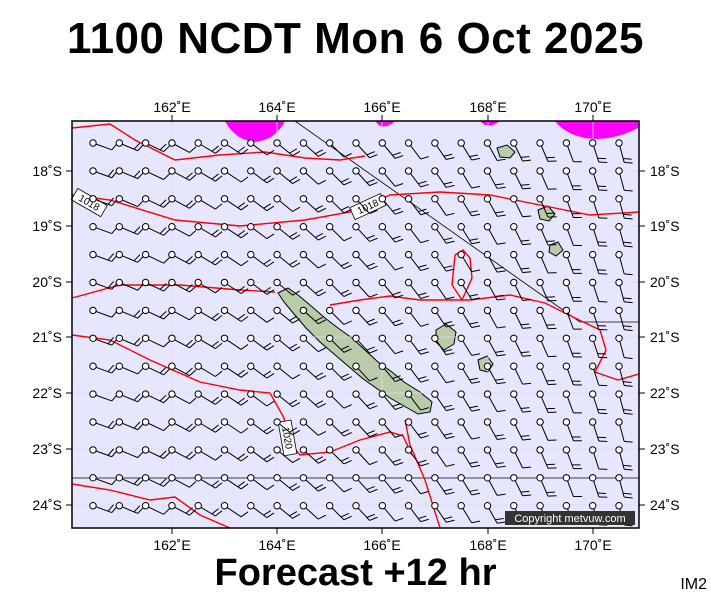 The image size is (711, 600). I want to click on lon-label: 168˚E, so click(487, 545).